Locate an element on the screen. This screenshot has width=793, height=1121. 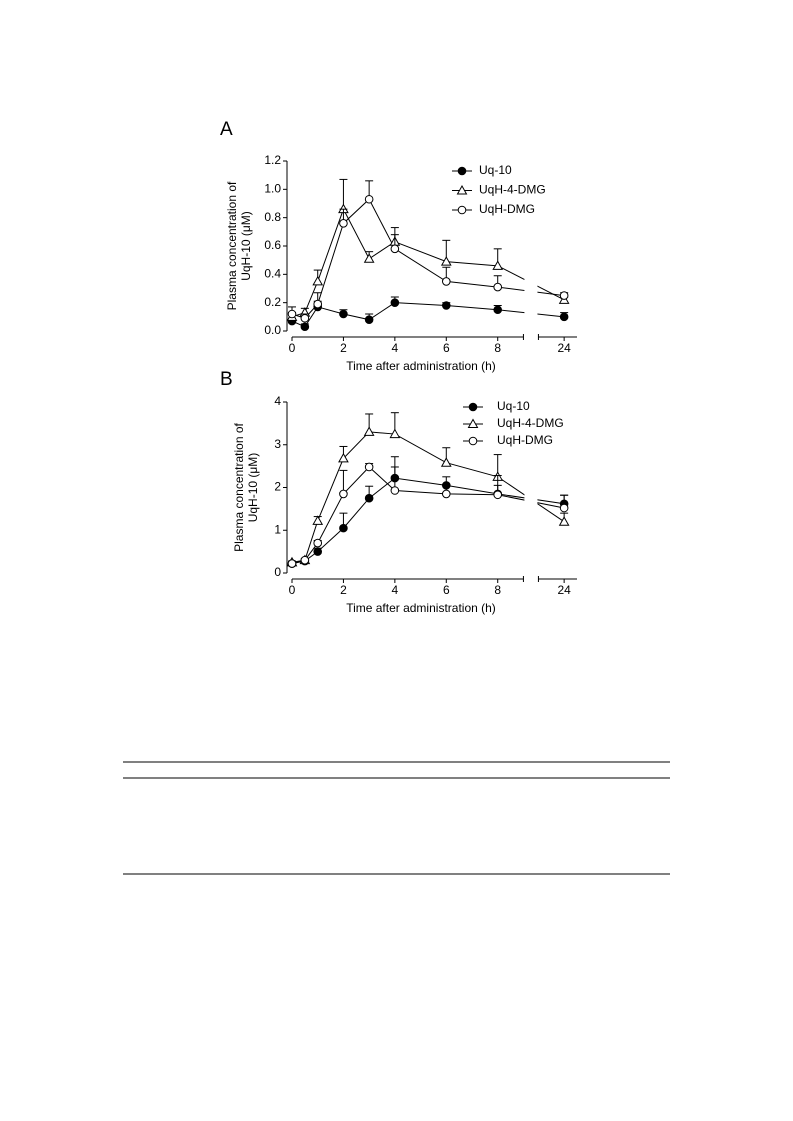
y-tick-label: 3 is located at coordinates (277, 444).